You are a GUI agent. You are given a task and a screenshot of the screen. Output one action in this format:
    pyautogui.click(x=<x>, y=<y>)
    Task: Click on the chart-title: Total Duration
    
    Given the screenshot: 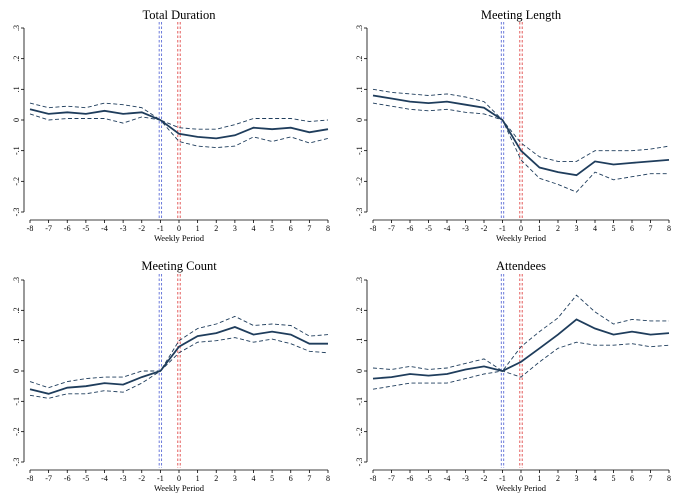 What is the action you would take?
    pyautogui.click(x=179, y=15)
    